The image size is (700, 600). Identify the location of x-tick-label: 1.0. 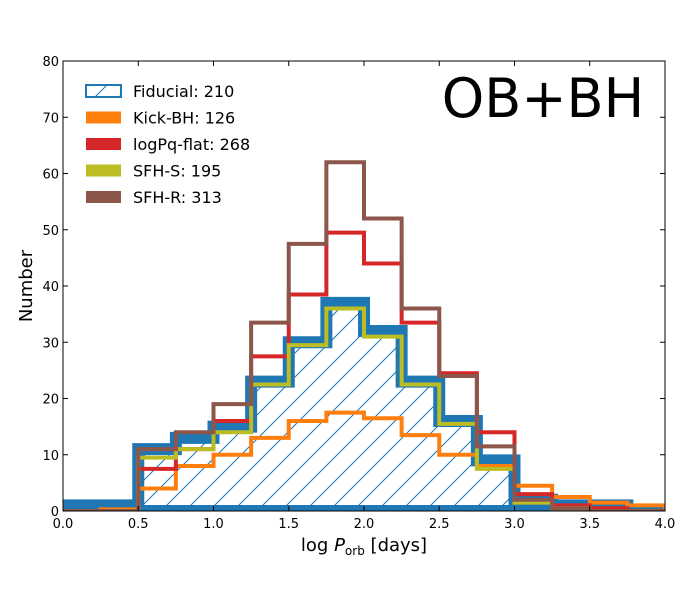
(213, 524).